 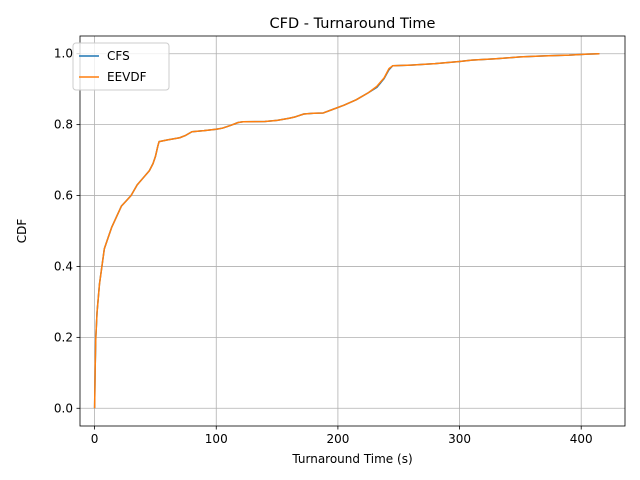 What do you see at coordinates (63, 125) in the screenshot?
I see `y-tick-label: 0.8` at bounding box center [63, 125].